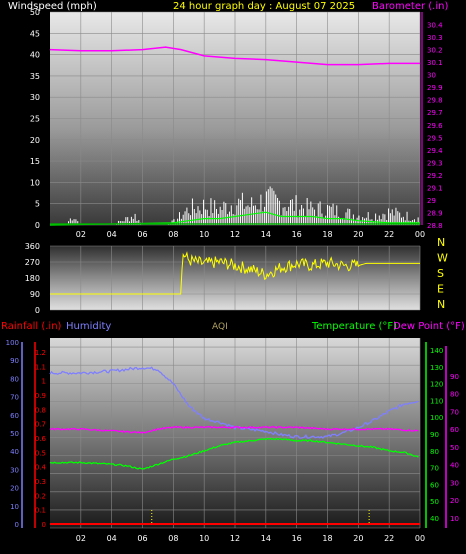 The height and width of the screenshot is (554, 466). What do you see at coordinates (81, 234) in the screenshot?
I see `x-tick-label: 02` at bounding box center [81, 234].